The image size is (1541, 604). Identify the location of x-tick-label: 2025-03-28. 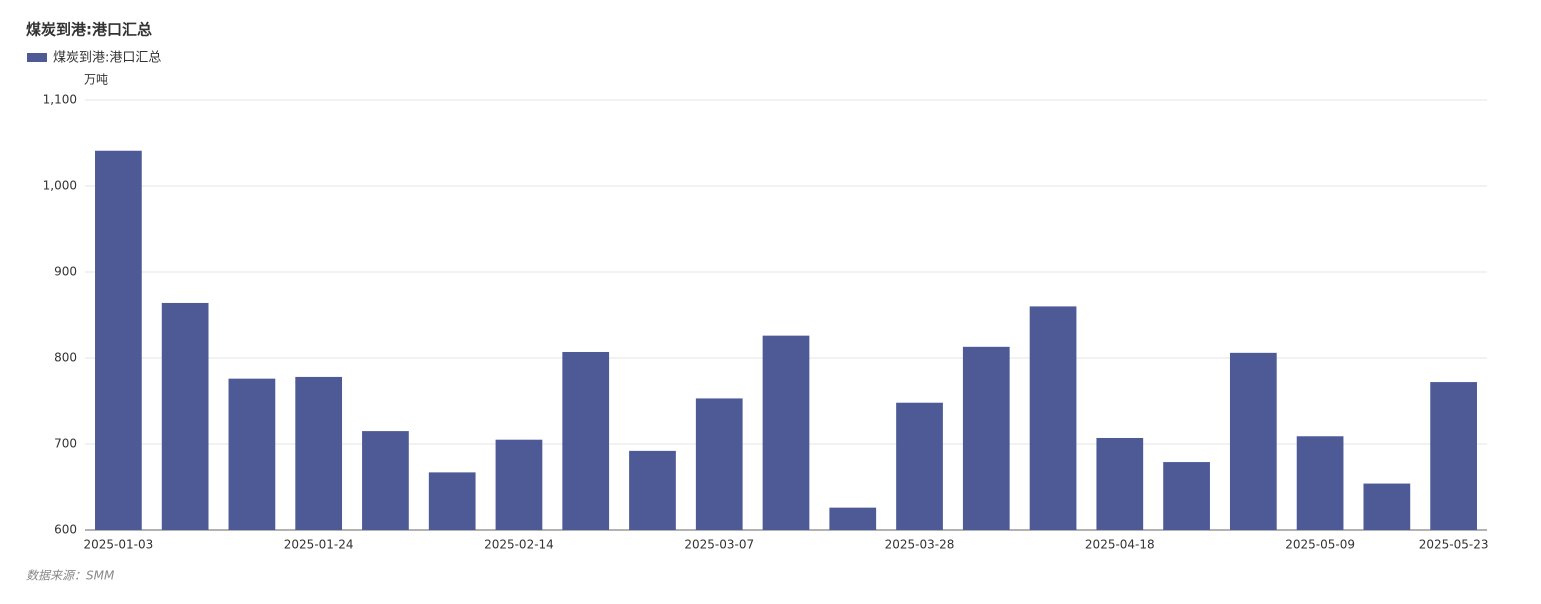
(920, 545).